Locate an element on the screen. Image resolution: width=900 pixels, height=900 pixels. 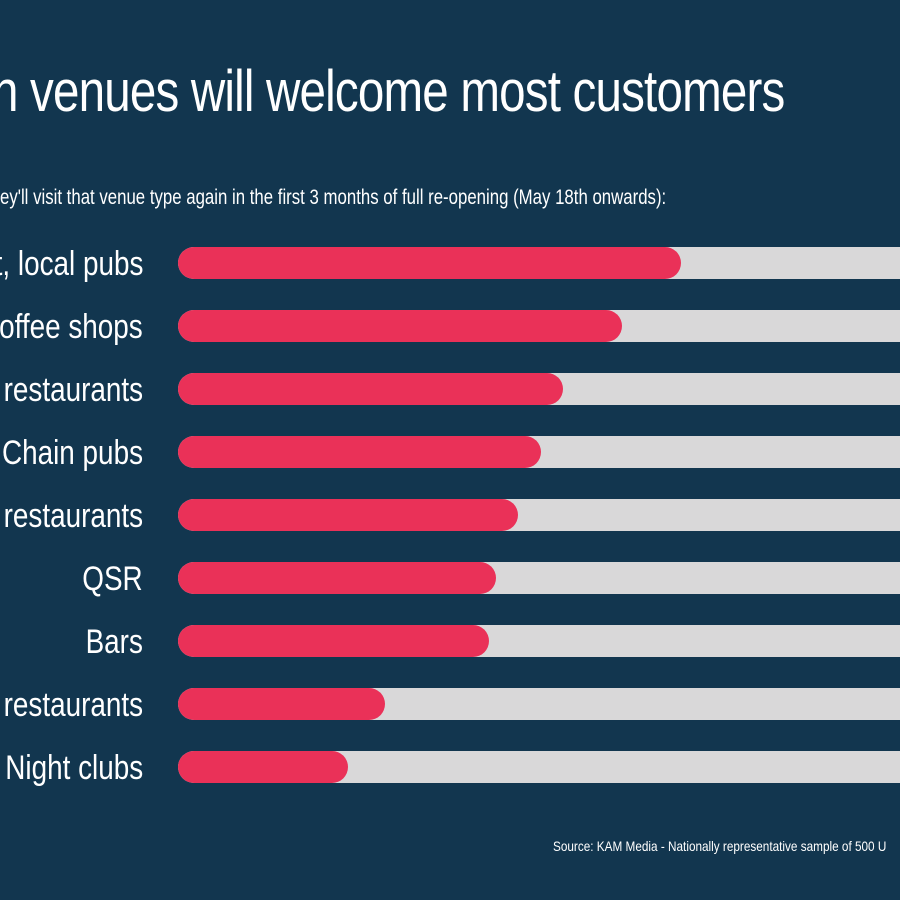
category-label: Coffee shops is located at coordinates (71, 327).